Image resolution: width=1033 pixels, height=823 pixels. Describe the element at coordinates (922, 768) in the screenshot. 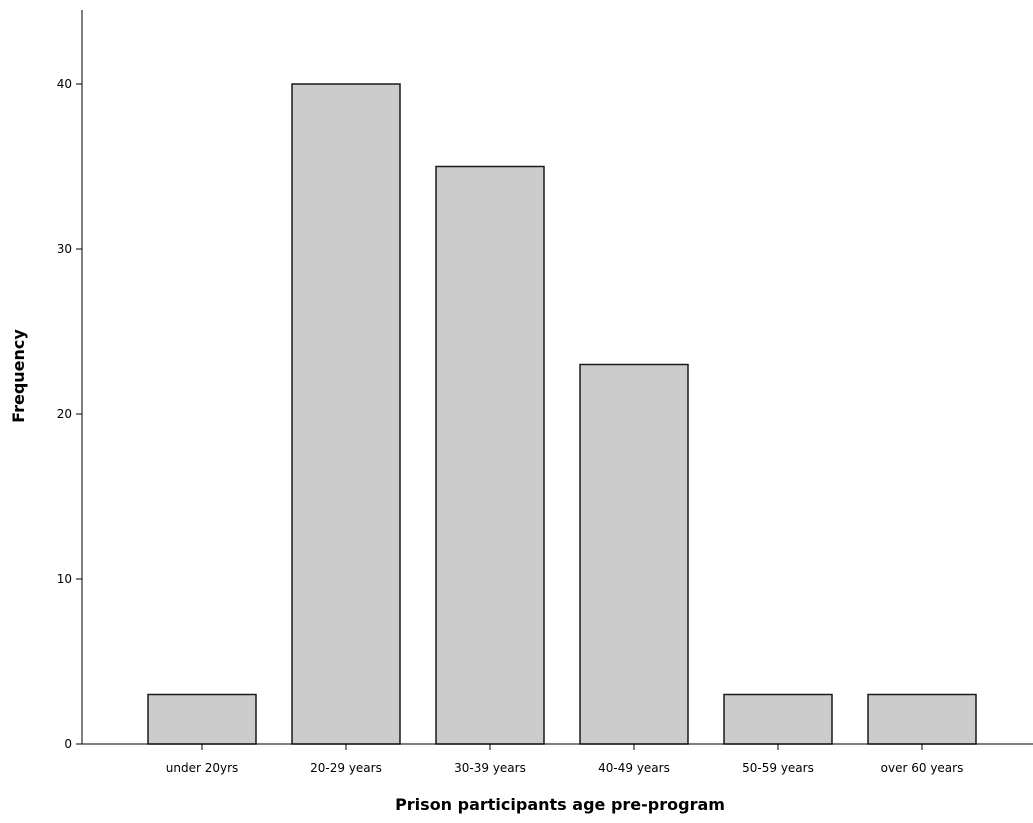

I see `x-tick-label: over 60 years` at that location.